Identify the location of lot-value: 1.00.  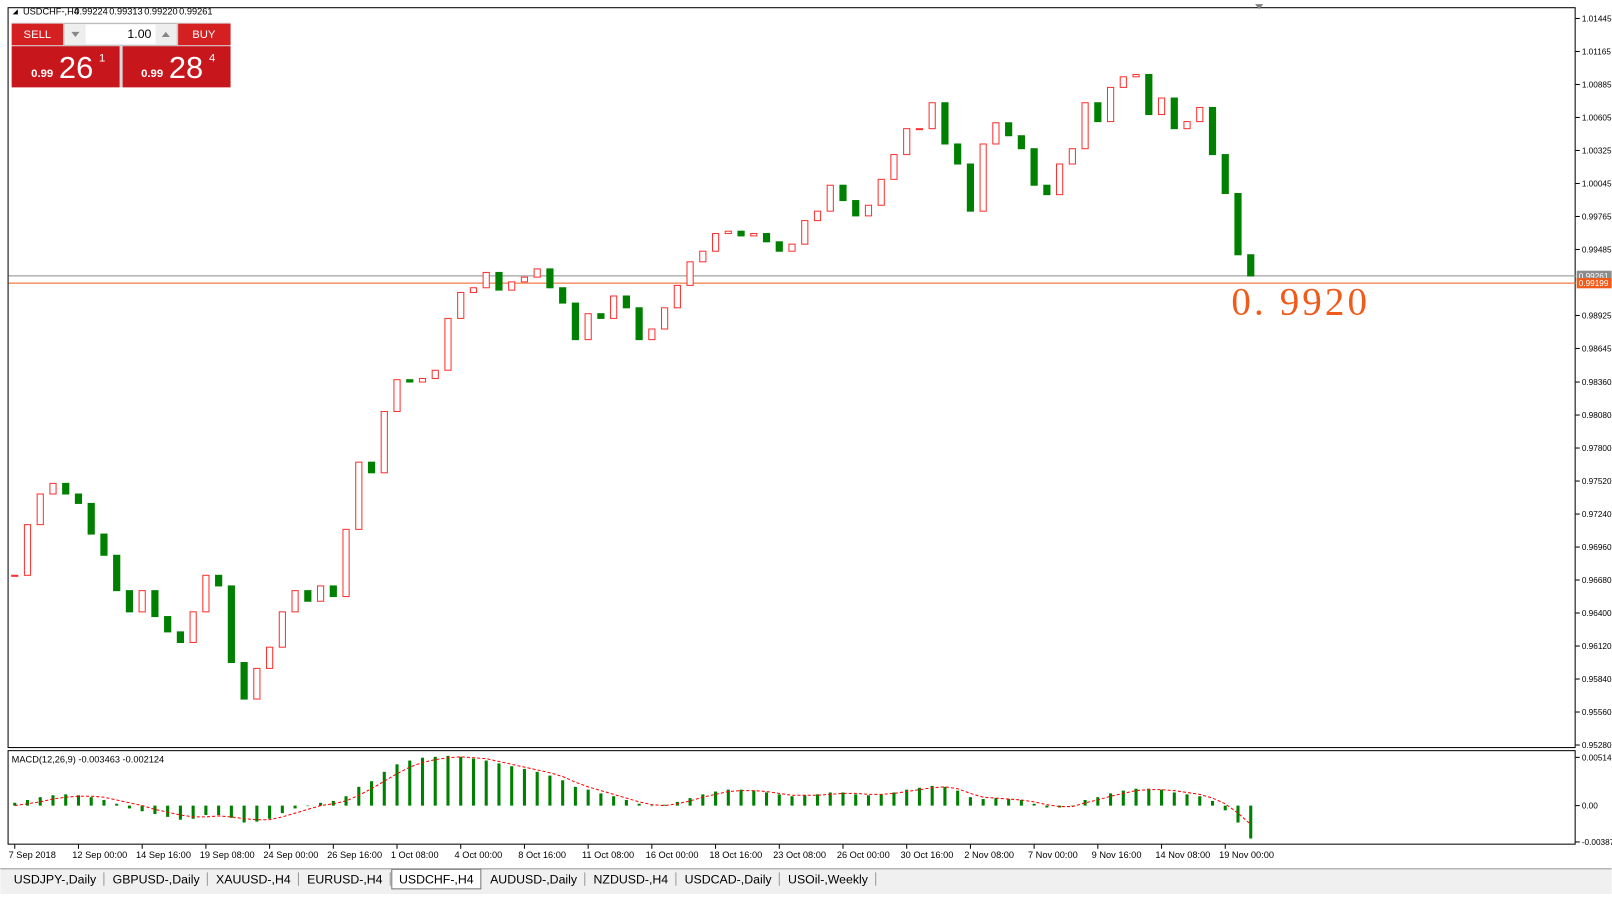
(139, 34).